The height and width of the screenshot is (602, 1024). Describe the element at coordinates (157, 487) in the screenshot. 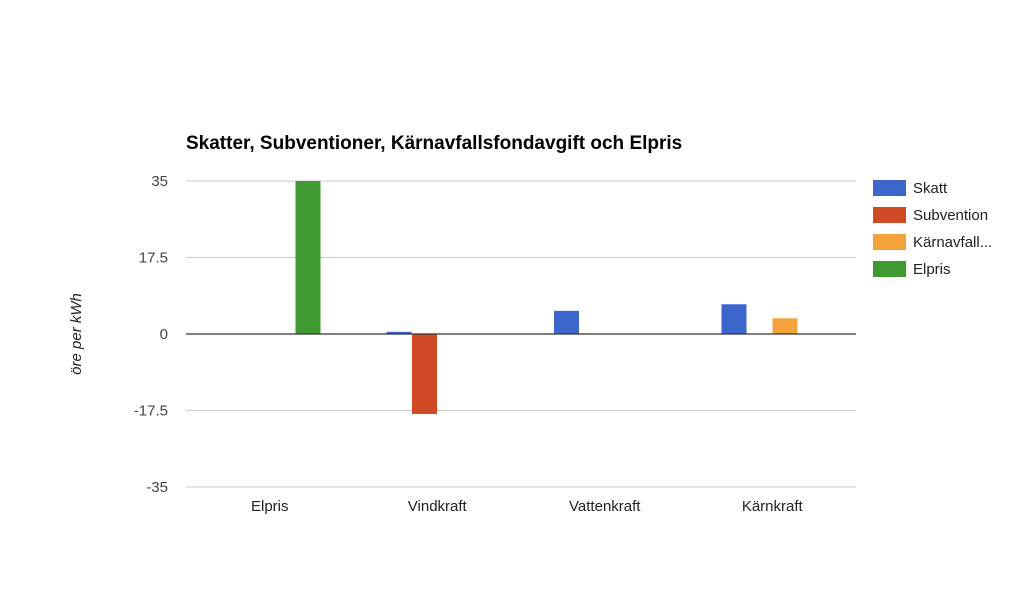

I see `y-tick-label: -35` at that location.